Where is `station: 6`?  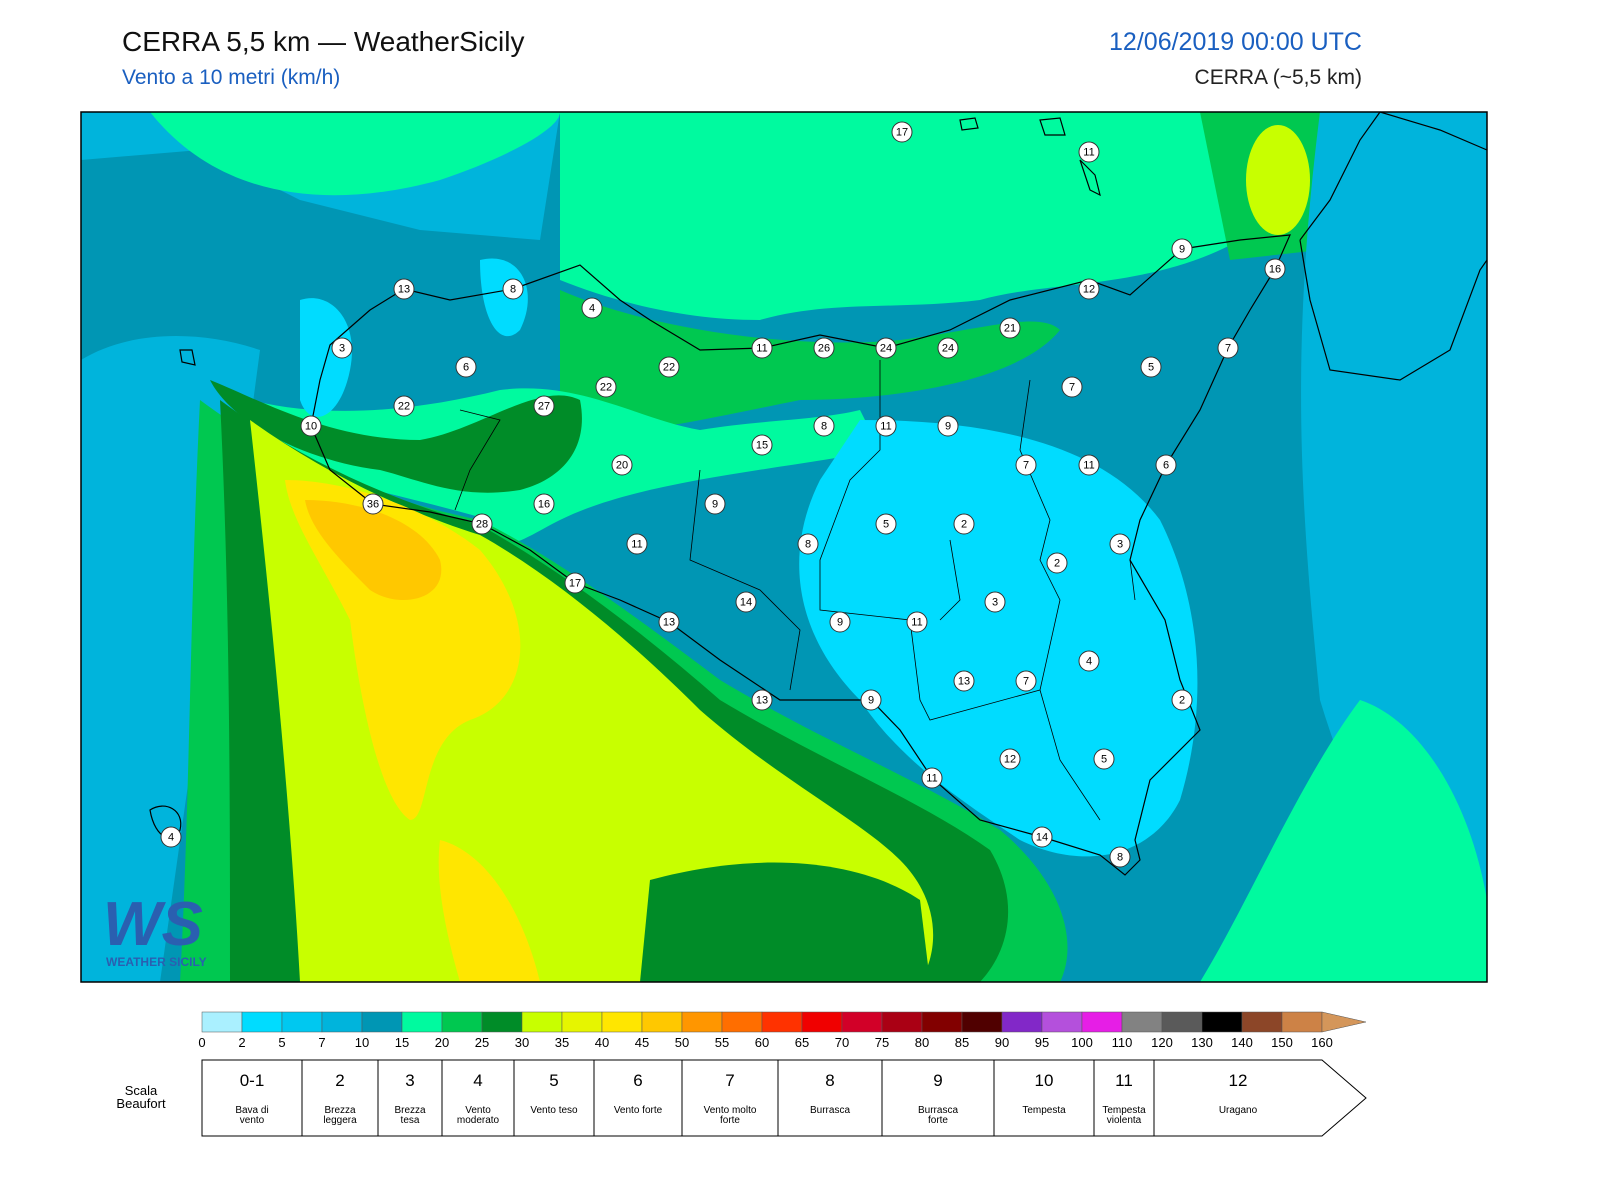 station: 6 is located at coordinates (1166, 465).